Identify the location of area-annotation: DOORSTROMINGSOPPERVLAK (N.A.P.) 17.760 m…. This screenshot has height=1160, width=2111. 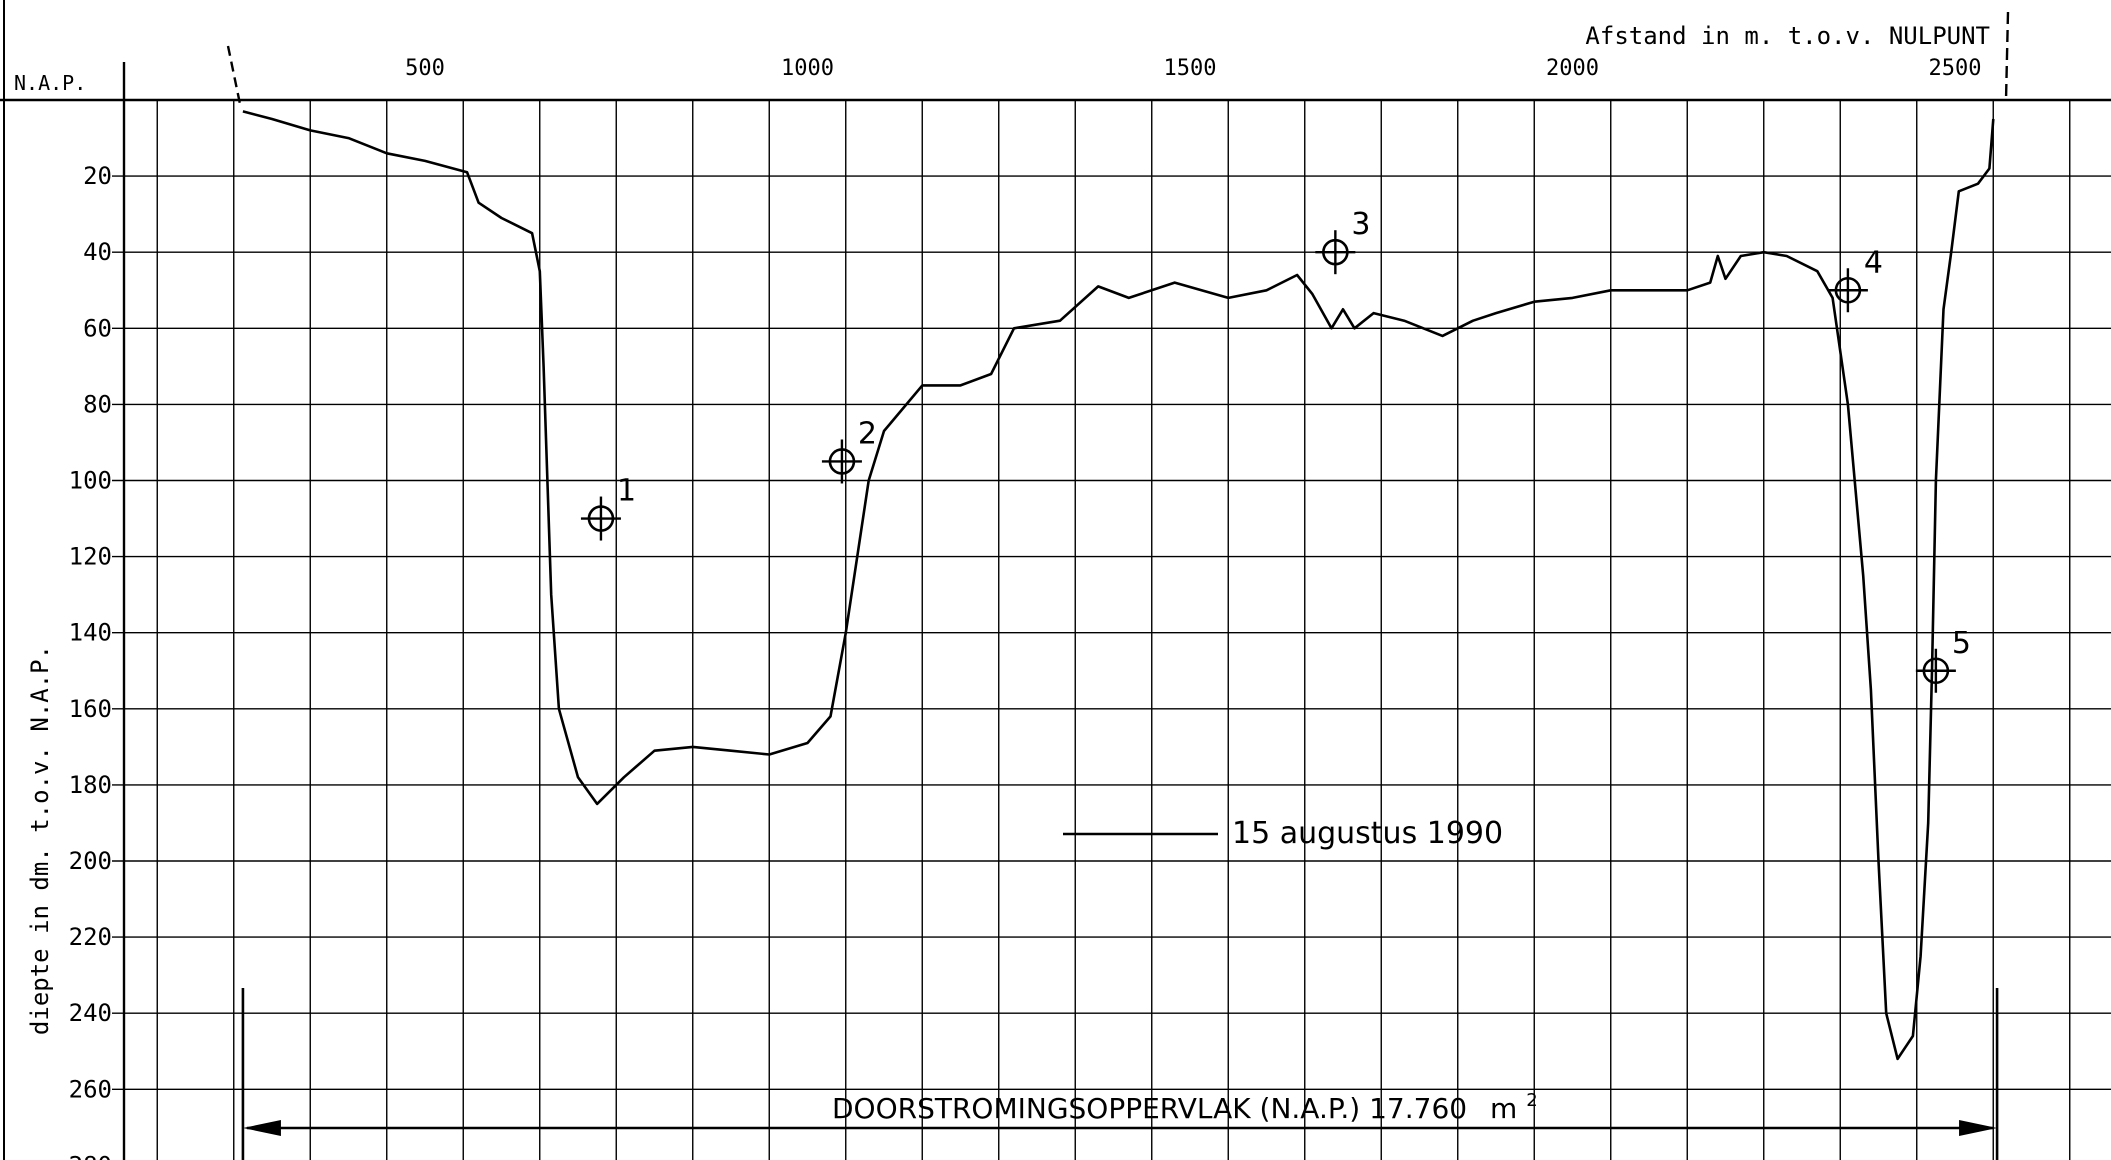
(1120, 1074).